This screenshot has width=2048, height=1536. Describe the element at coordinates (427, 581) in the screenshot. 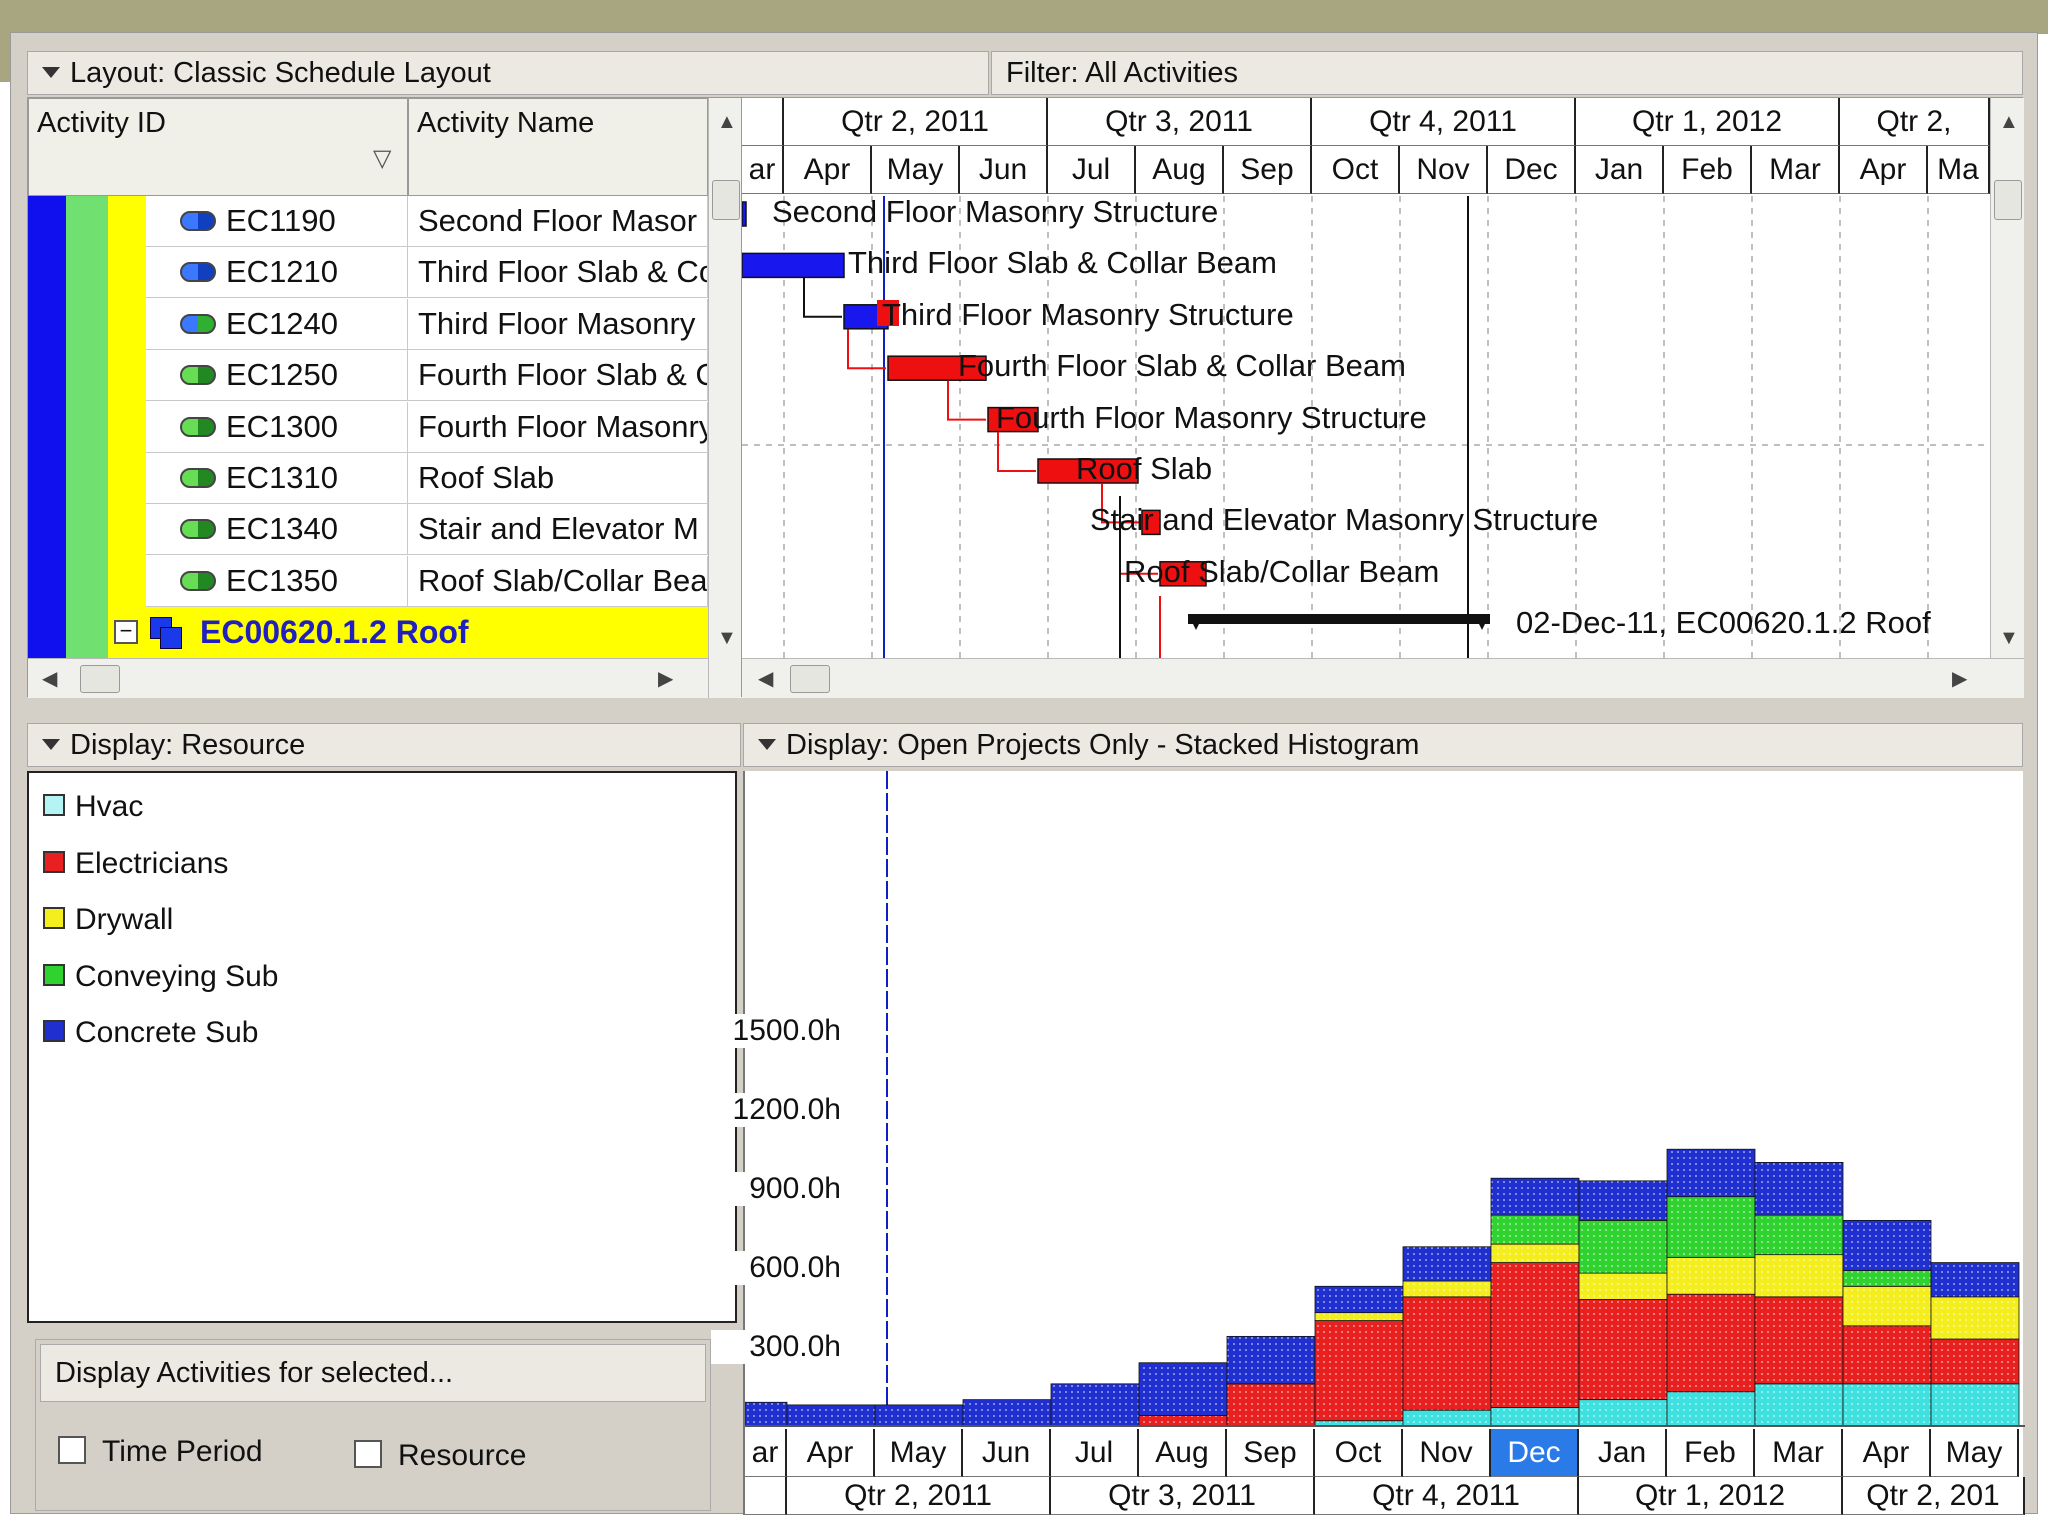

I see `activity-row: EC1350 Roof Slab/Collar Bea` at that location.